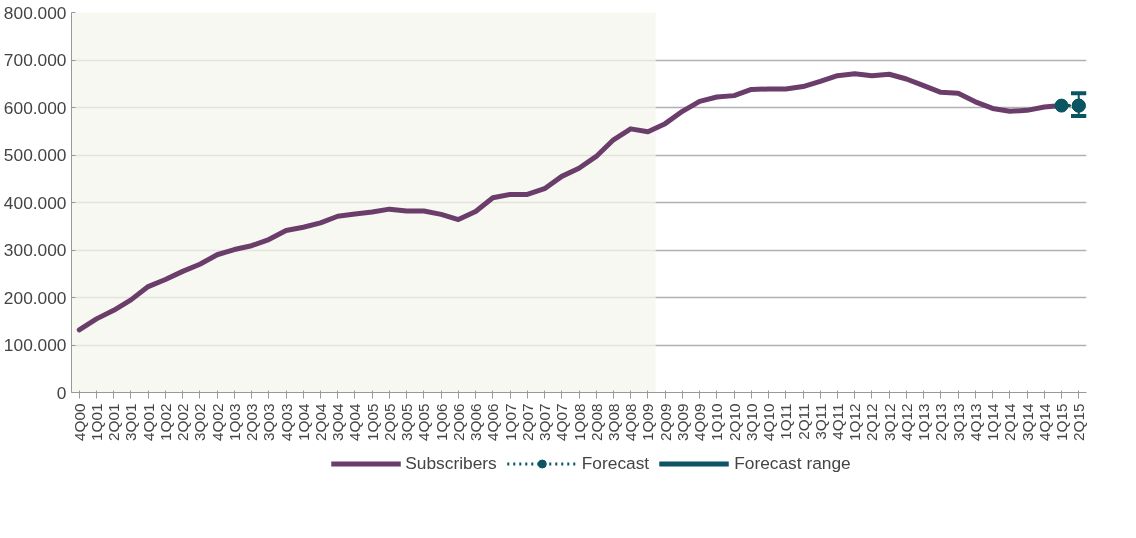 The height and width of the screenshot is (538, 1136). I want to click on x-tick-label: 3Q07, so click(545, 422).